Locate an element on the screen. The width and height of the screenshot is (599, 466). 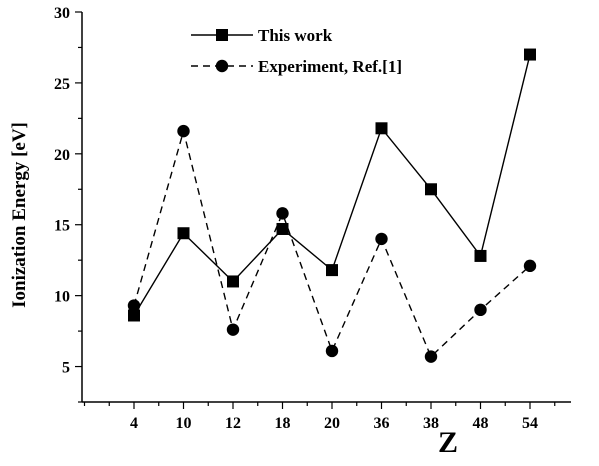
x-tick-label: 38 is located at coordinates (431, 423).